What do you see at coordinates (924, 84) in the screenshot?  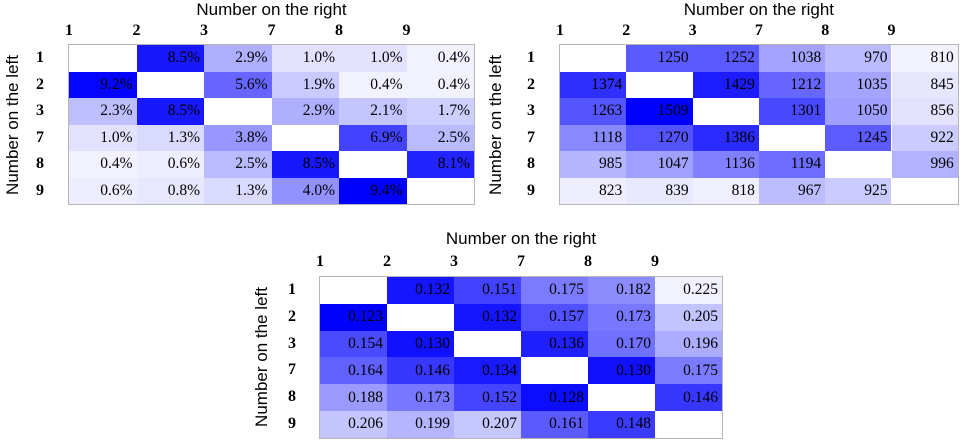 I see `heatmap-cell: 845` at bounding box center [924, 84].